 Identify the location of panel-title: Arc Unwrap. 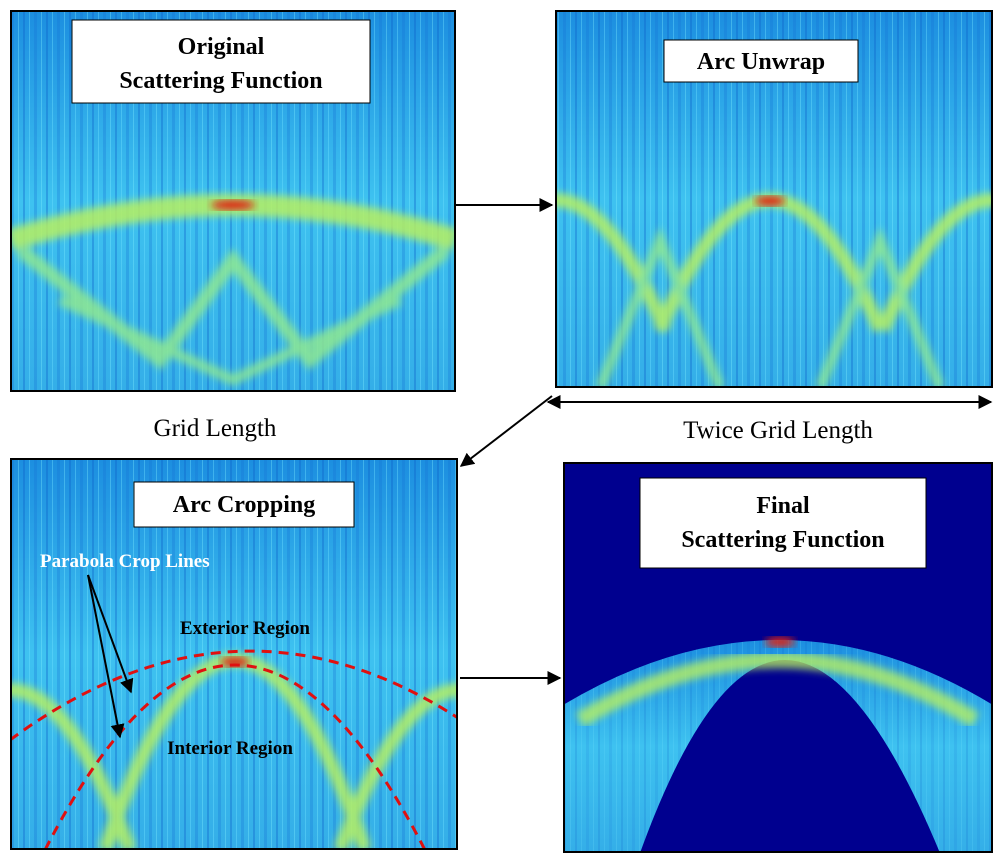
(761, 62).